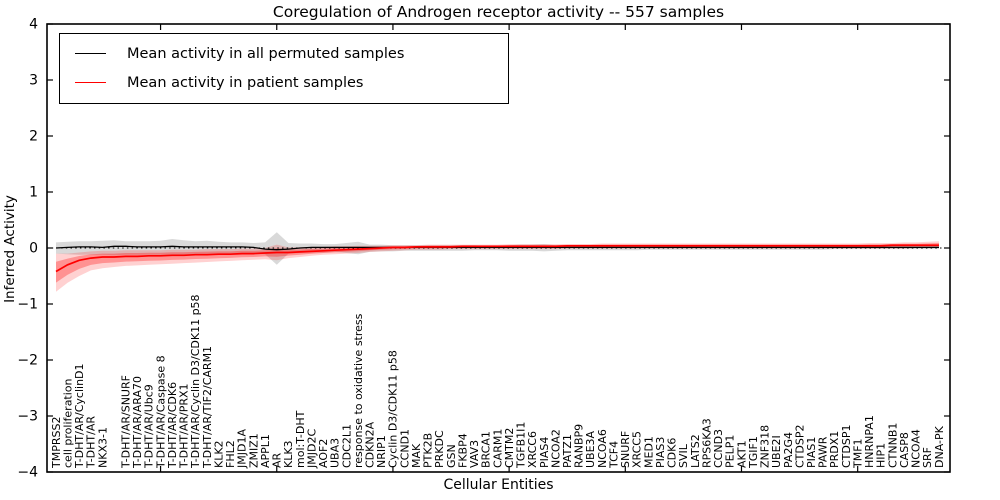  Describe the element at coordinates (323, 453) in the screenshot. I see `x-category-label: AOF2` at that location.